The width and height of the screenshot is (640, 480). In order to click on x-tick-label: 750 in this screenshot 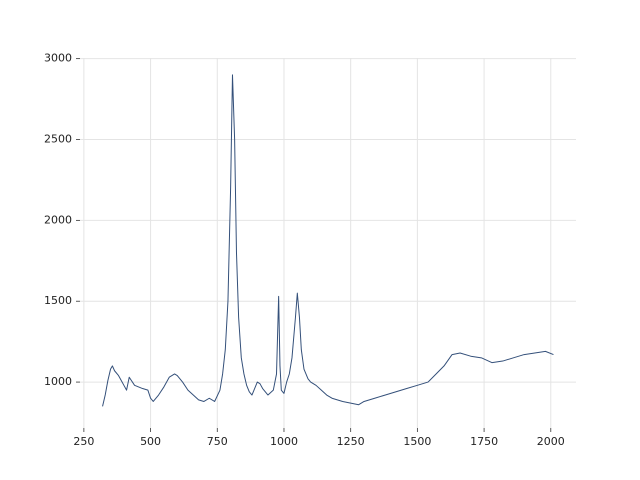, I will do `click(217, 441)`.